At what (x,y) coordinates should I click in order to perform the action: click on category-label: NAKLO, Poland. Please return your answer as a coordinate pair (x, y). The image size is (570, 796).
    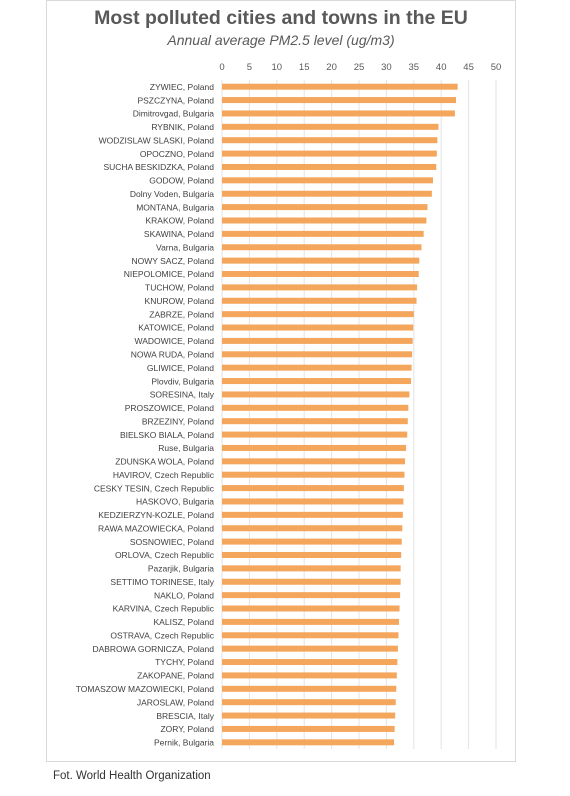
    Looking at the image, I should click on (184, 595).